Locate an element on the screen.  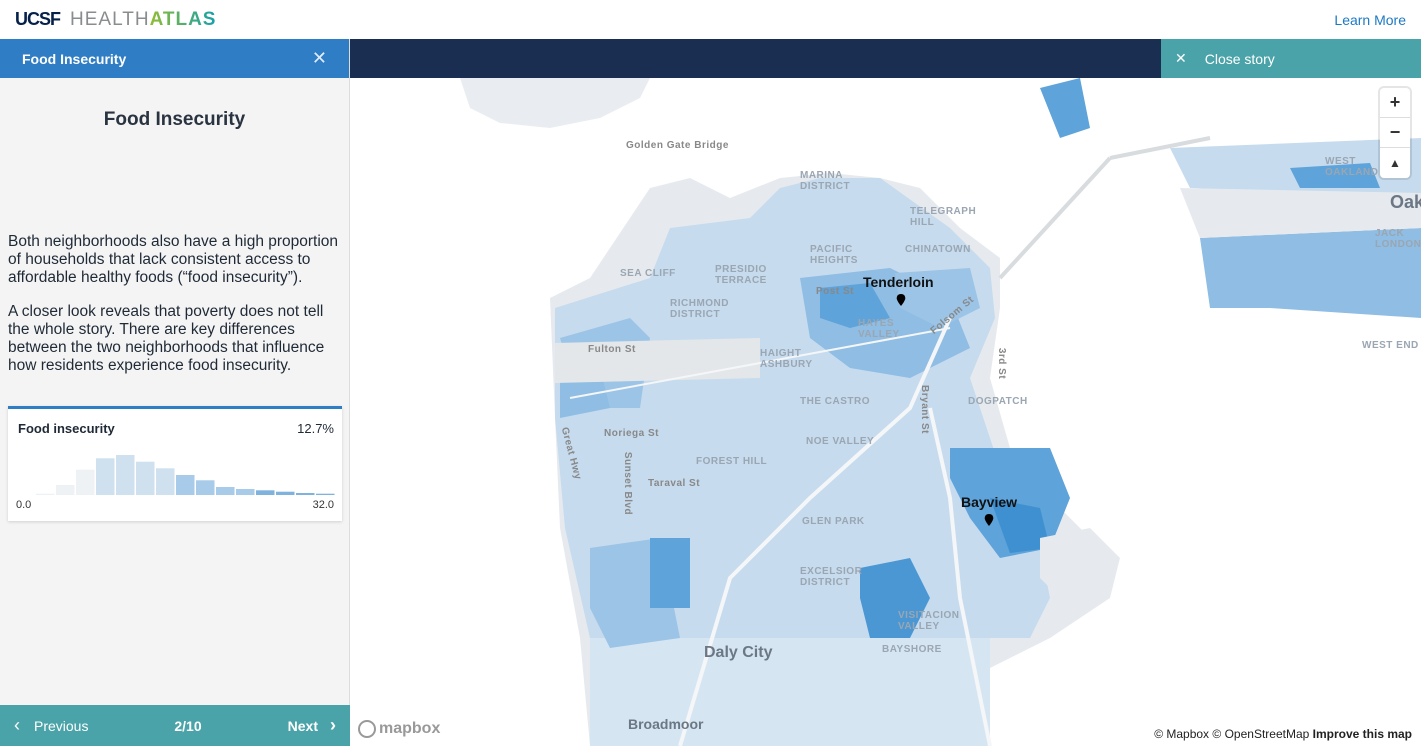
map-zoom-controls: + − ▲ is located at coordinates (1395, 133).